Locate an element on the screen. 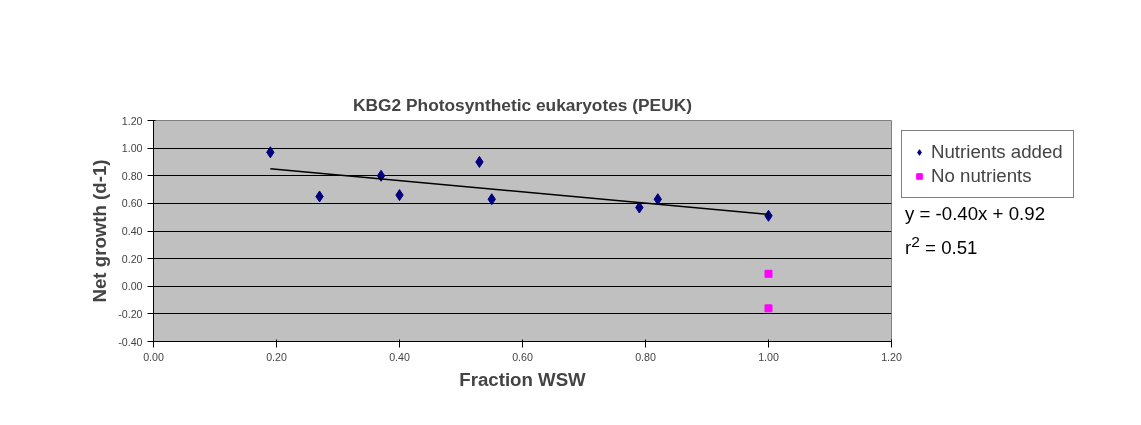 This screenshot has height=425, width=1141. text: y = -0.40x + 0.92 is located at coordinates (975, 214).